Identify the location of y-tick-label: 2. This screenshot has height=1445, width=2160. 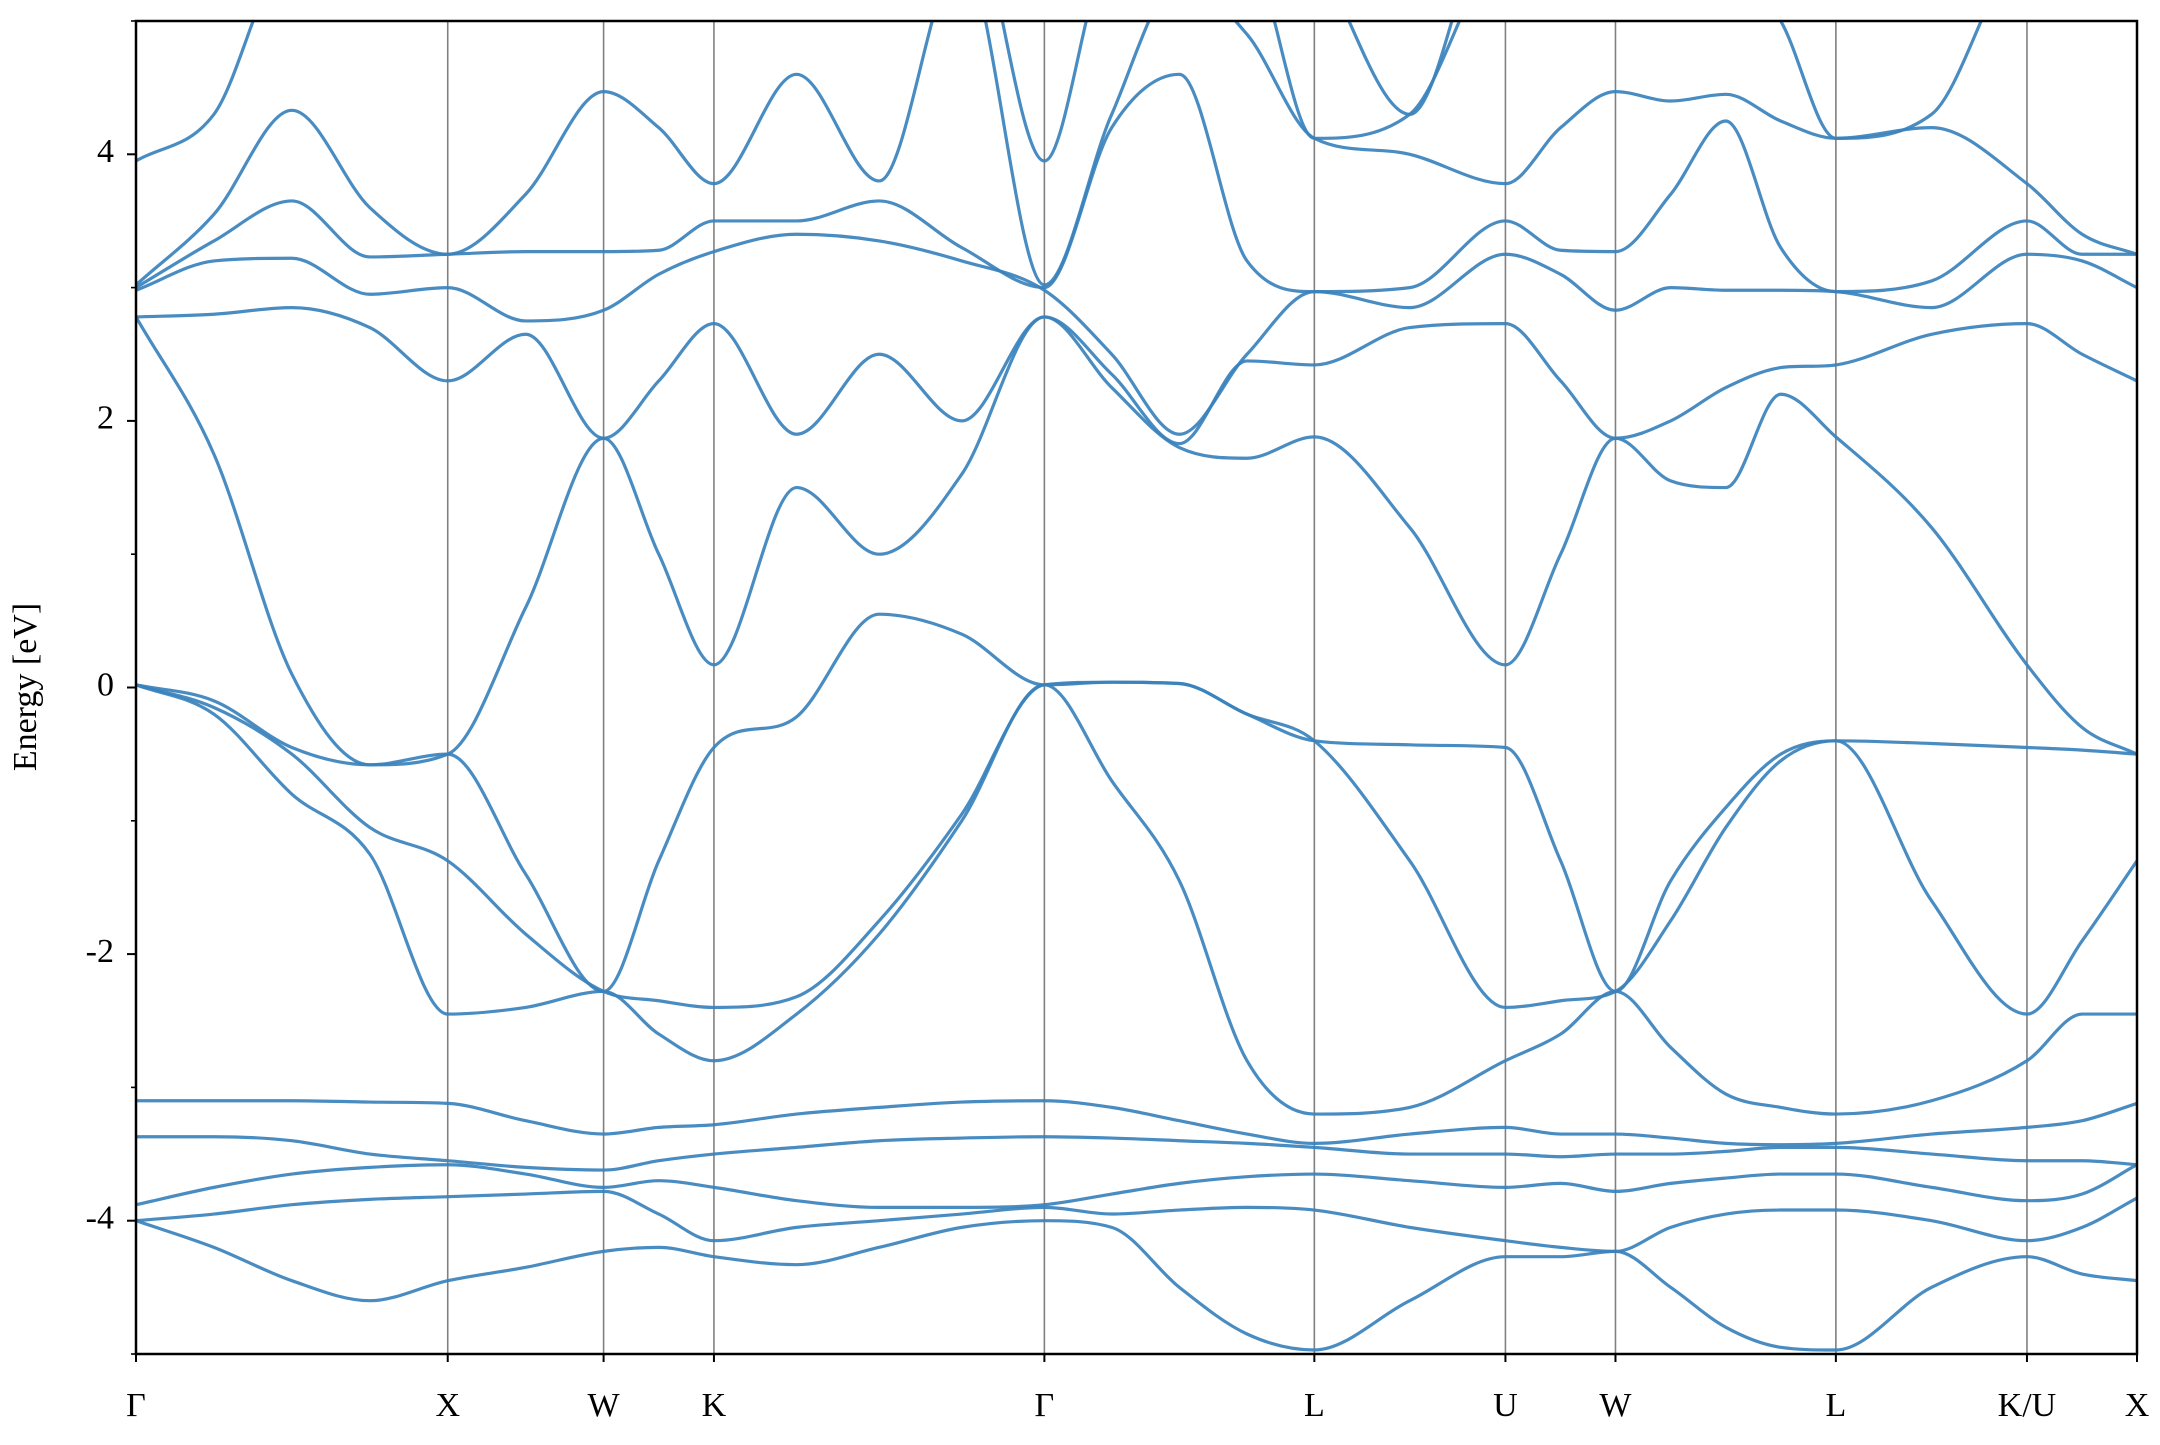
(105, 418).